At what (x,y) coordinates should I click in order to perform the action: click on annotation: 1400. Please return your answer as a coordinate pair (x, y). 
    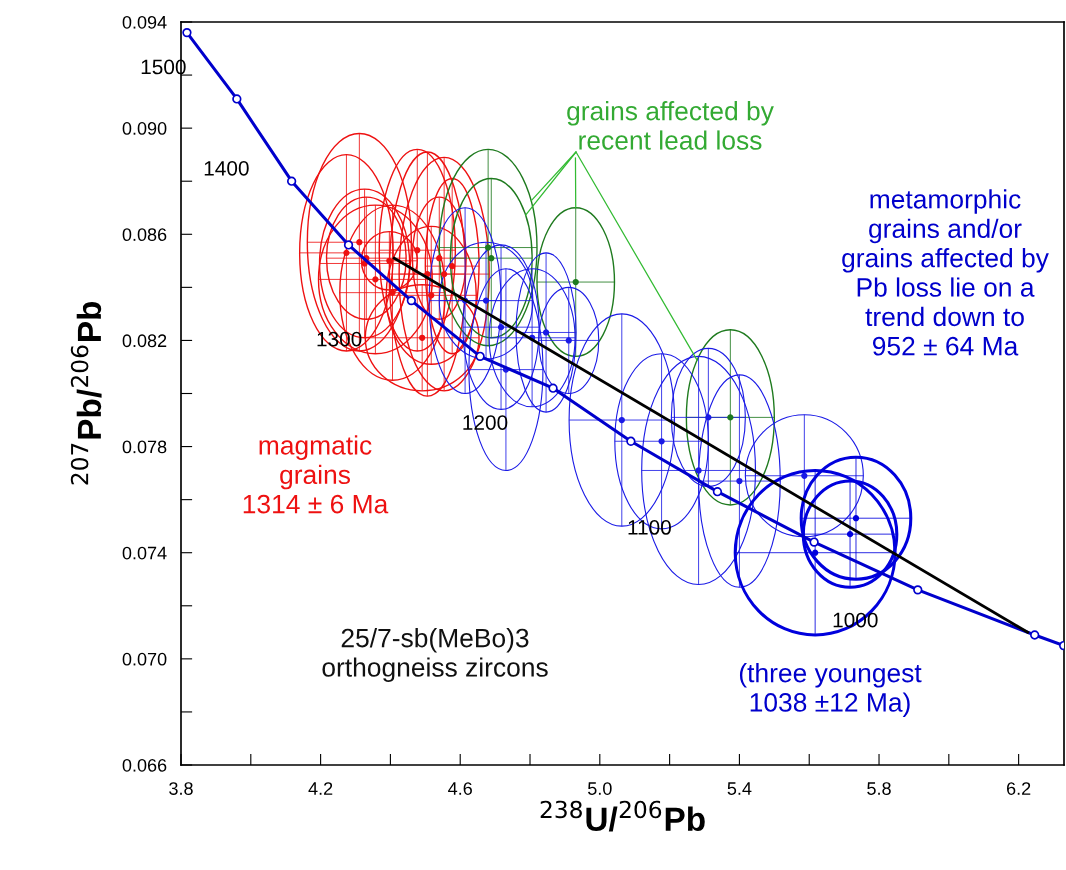
    Looking at the image, I should click on (226, 168).